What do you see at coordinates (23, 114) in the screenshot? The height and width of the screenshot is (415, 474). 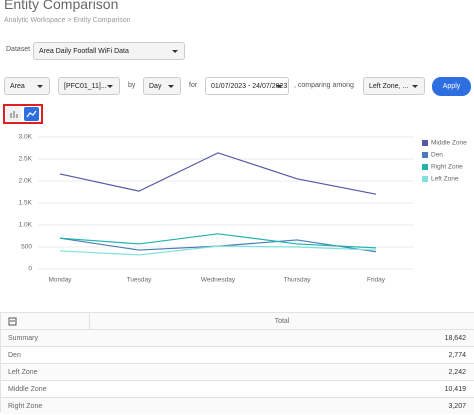 I see `view-toggle-highlight` at bounding box center [23, 114].